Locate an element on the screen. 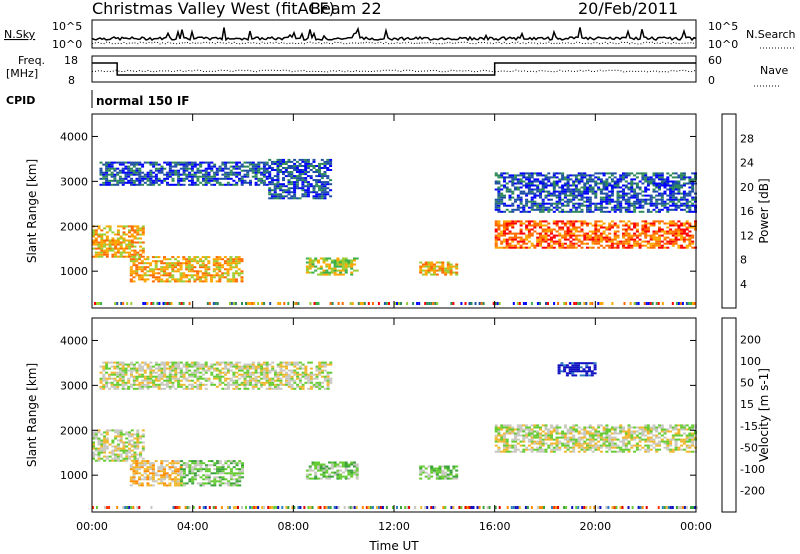 The width and height of the screenshot is (800, 554). y-tick-label: 4000 is located at coordinates (74, 136).